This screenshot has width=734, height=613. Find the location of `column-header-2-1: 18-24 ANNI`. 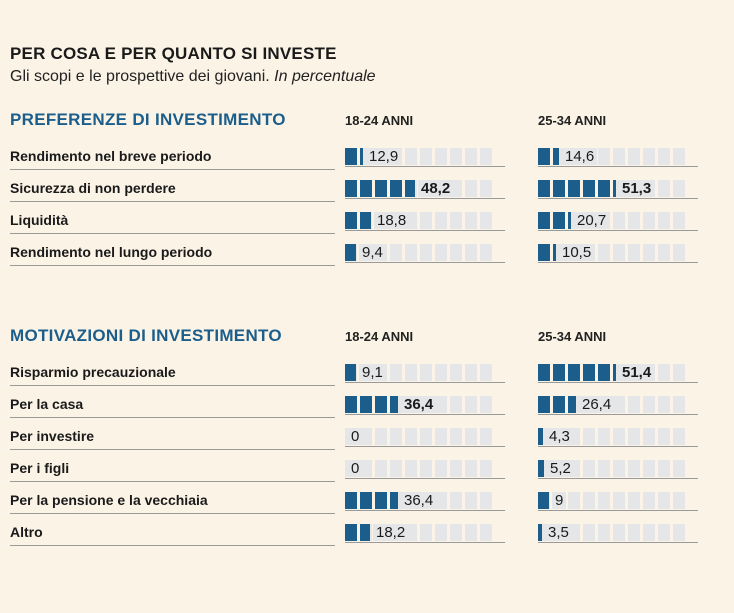

column-header-2-1: 18-24 ANNI is located at coordinates (379, 336).